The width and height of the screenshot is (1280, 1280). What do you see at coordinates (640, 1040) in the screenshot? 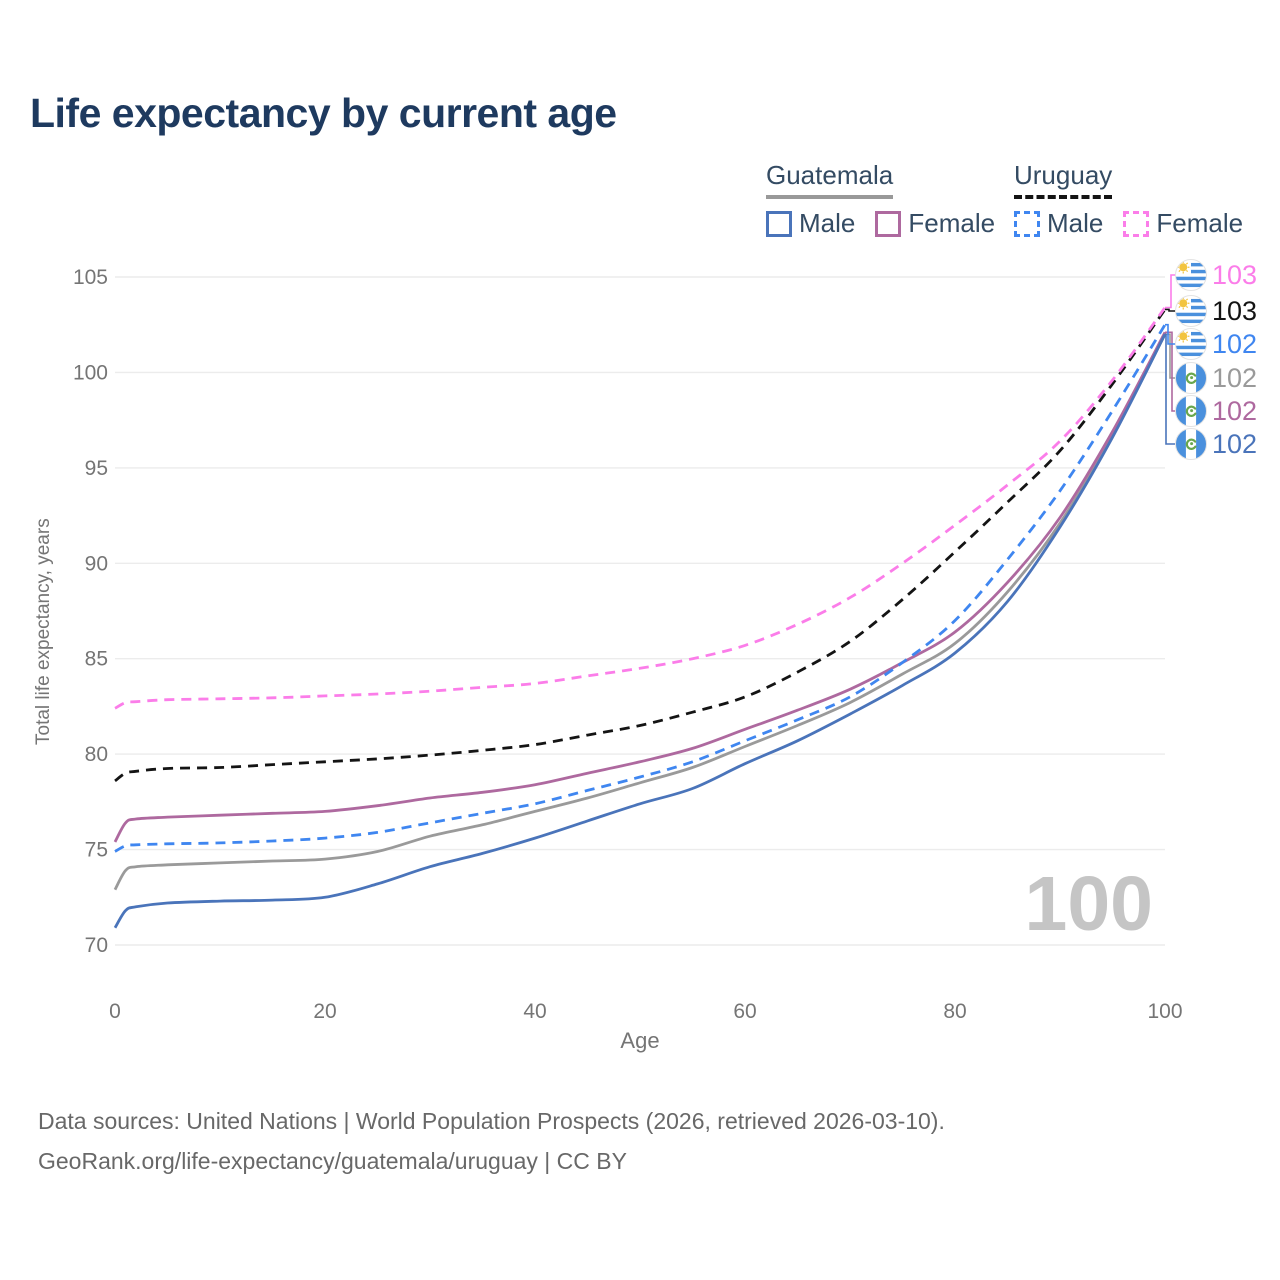
I see `x-axis-label: Age` at bounding box center [640, 1040].